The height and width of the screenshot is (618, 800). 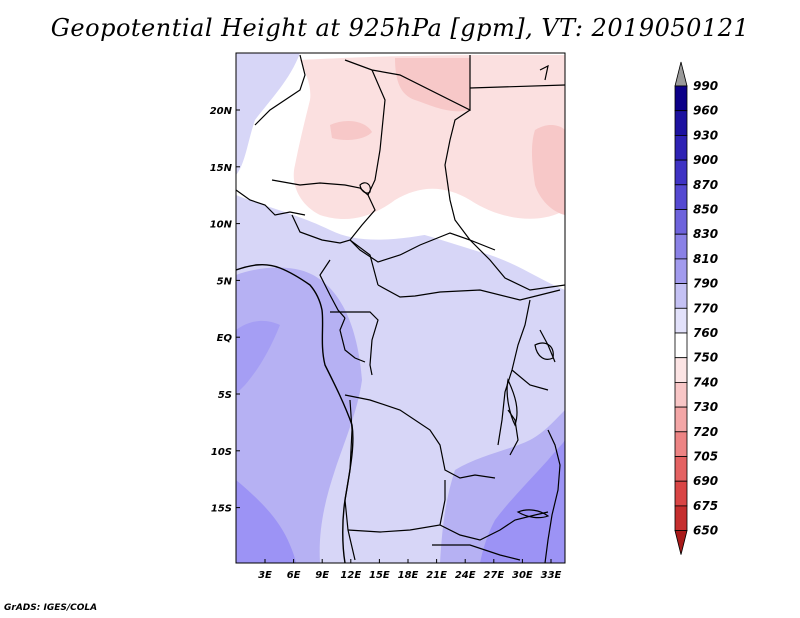 What do you see at coordinates (221, 225) in the screenshot?
I see `lat-label: 10N` at bounding box center [221, 225].